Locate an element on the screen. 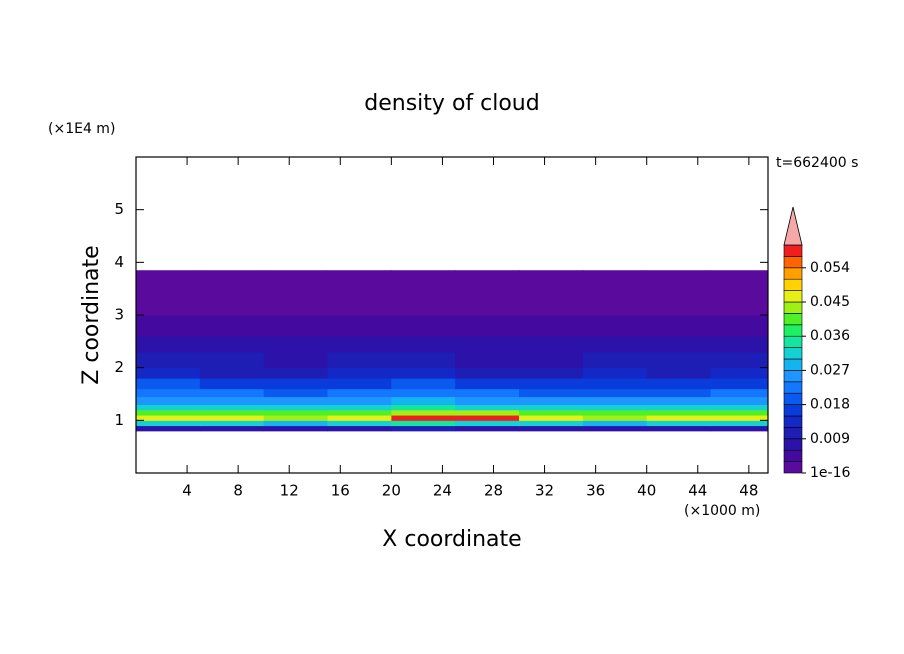  chart-title: density of cloud is located at coordinates (451, 103).